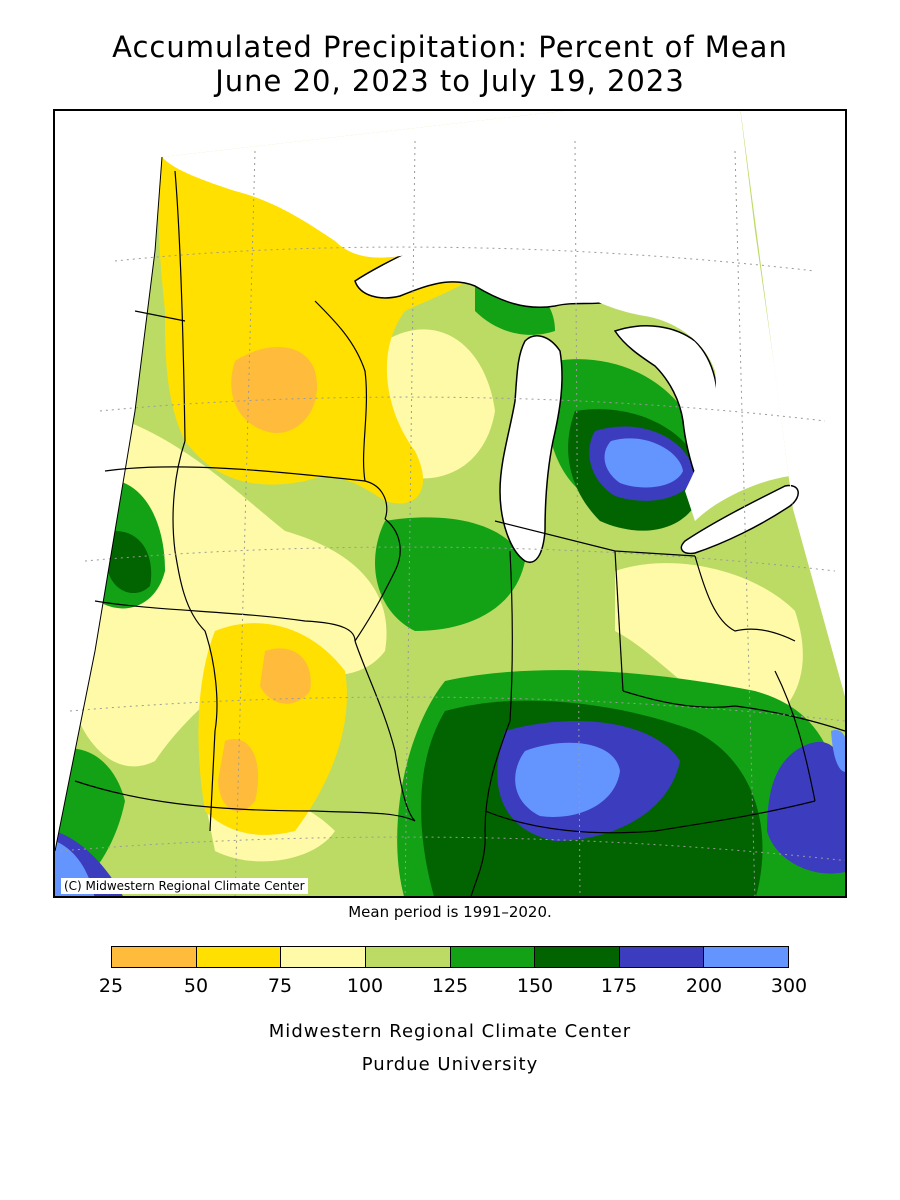 This screenshot has width=900, height=1200. I want to click on map-domain-outline, so click(109, 504).